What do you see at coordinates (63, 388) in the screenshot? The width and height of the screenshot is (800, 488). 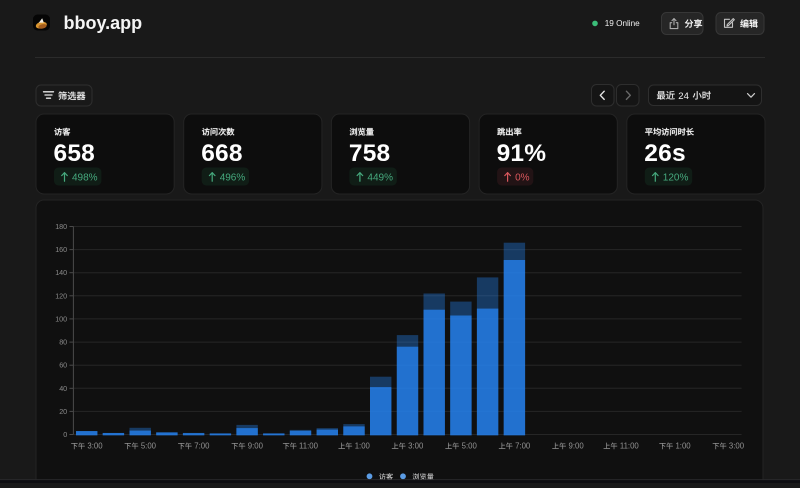 I see `svg-text: 40` at bounding box center [63, 388].